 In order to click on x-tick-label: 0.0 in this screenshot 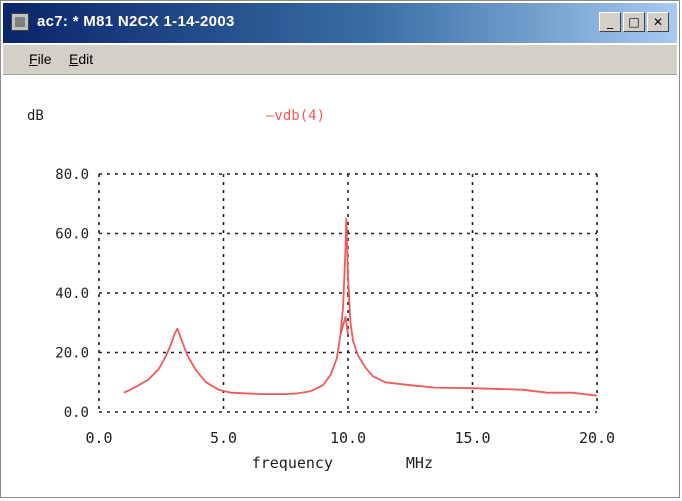, I will do `click(98, 438)`.